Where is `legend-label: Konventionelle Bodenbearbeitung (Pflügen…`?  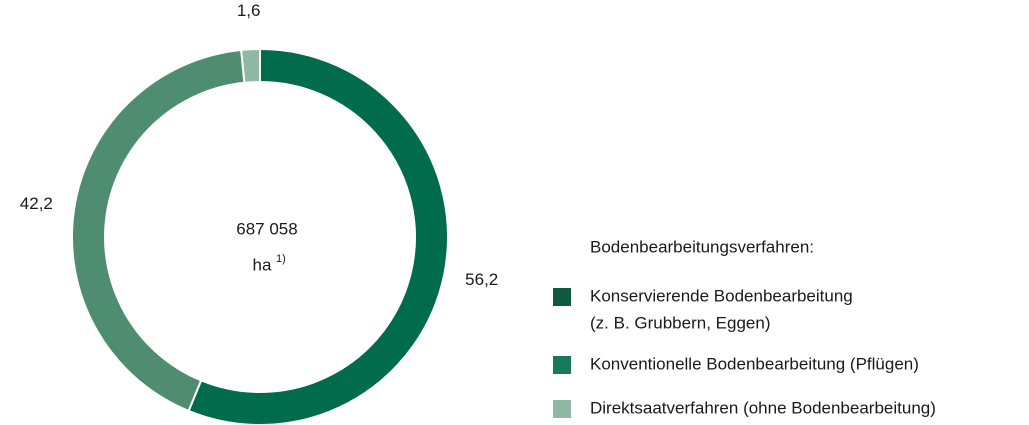
legend-label: Konventionelle Bodenbearbeitung (Pflügen… is located at coordinates (754, 363).